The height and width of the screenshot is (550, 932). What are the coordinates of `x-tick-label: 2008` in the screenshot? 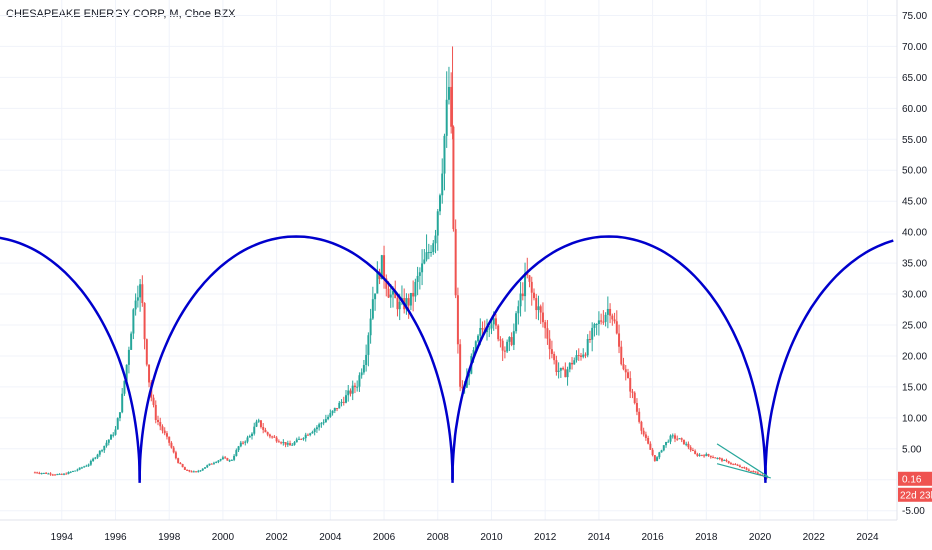 It's located at (438, 537).